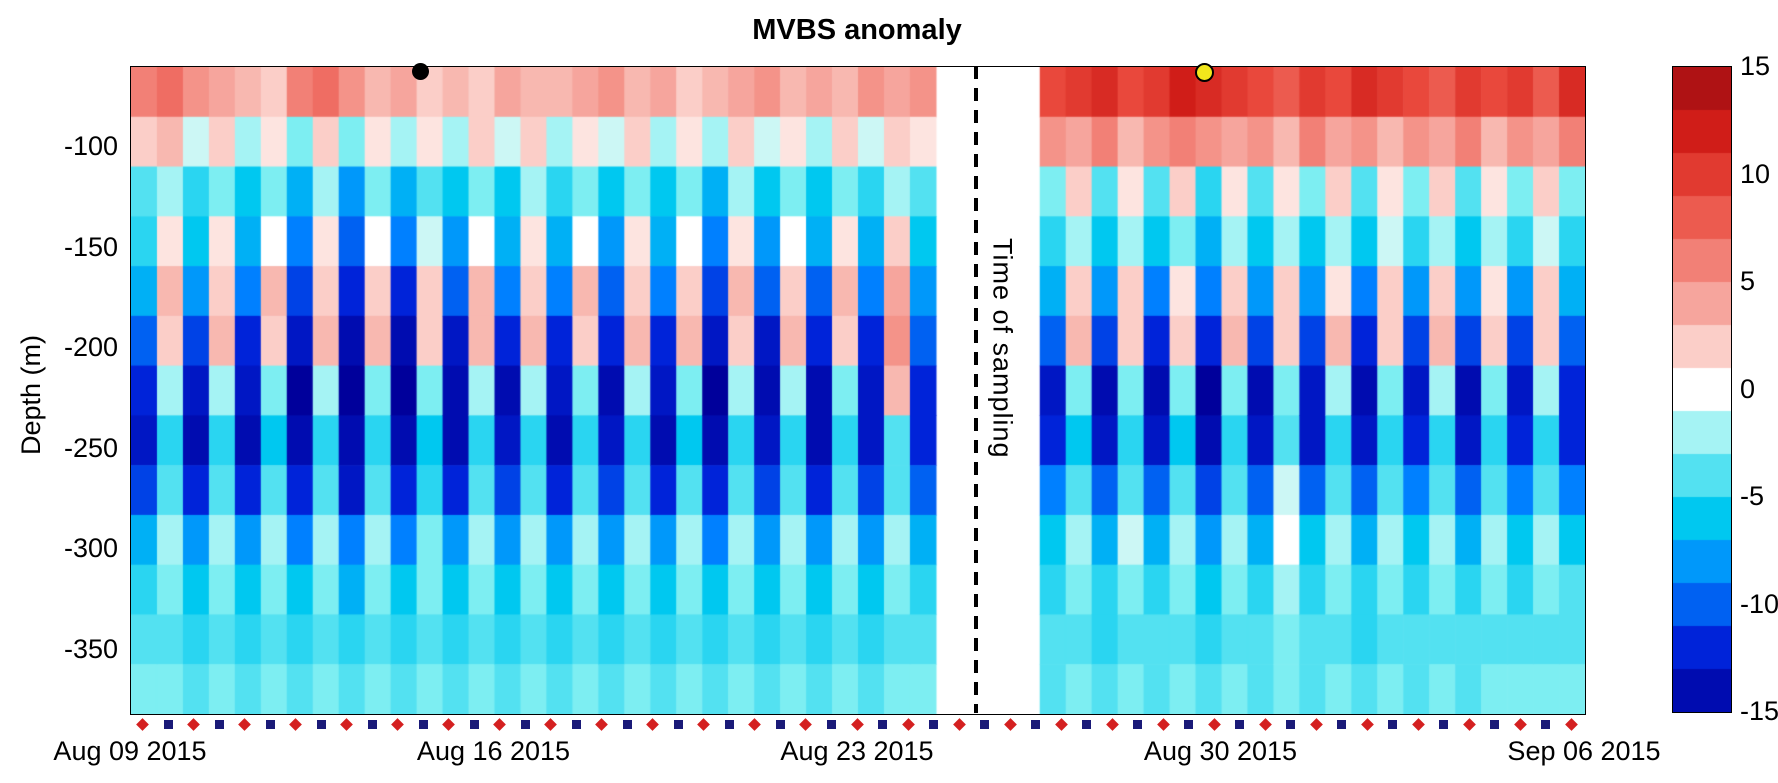  Describe the element at coordinates (1220, 751) in the screenshot. I see `x-tick-label: Aug 30 2015` at that location.